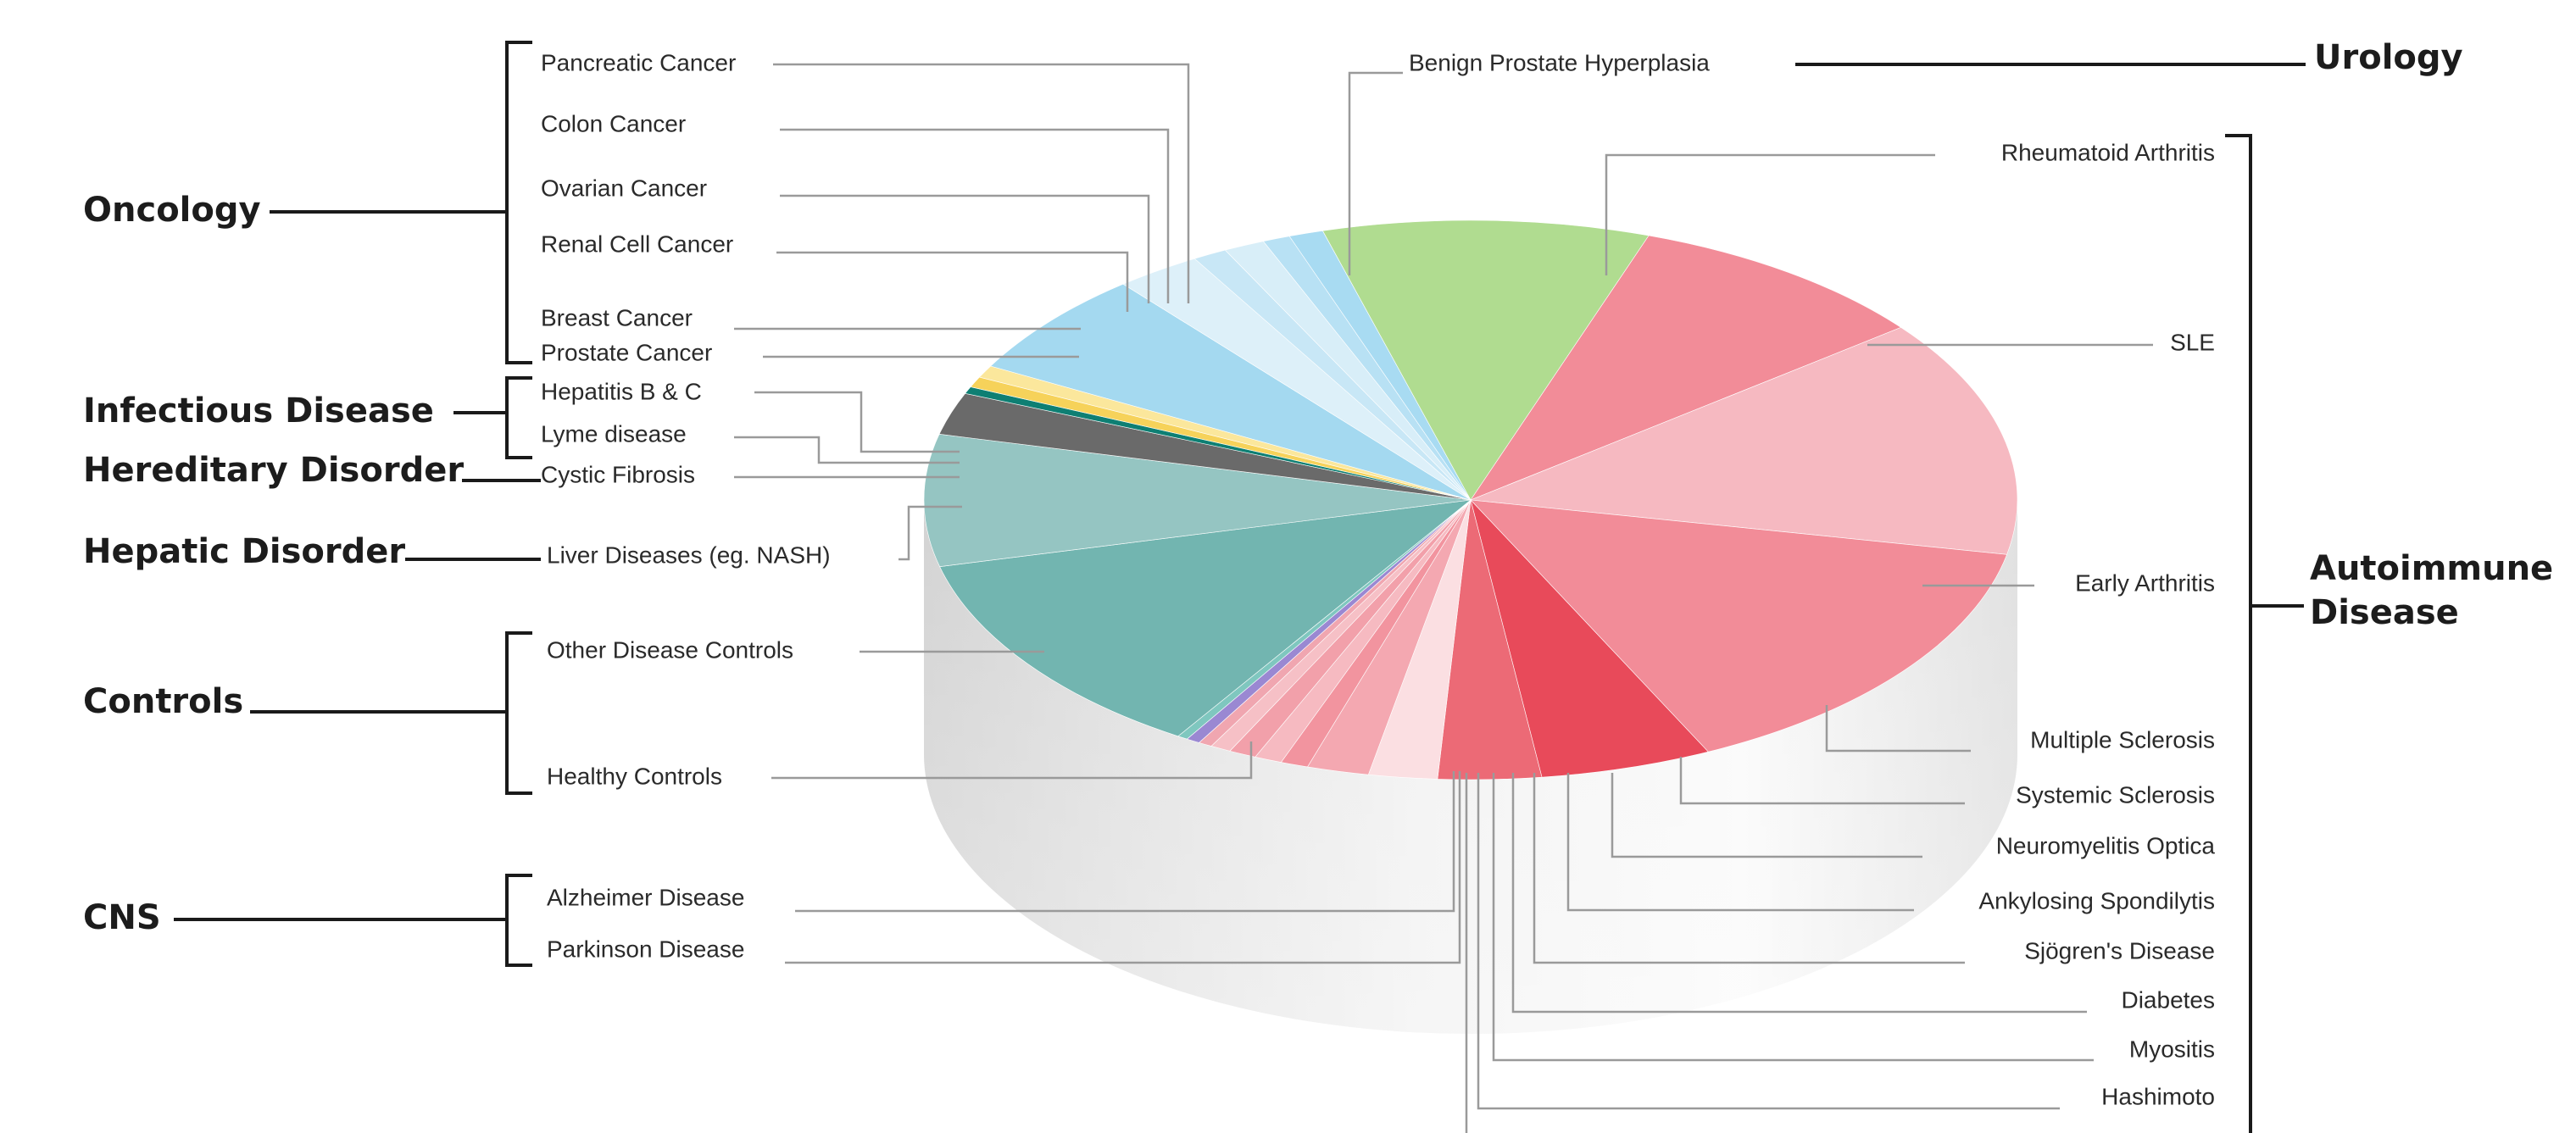  Describe the element at coordinates (273, 470) in the screenshot. I see `category-hereditary-disorder: Hereditary Disorder` at that location.